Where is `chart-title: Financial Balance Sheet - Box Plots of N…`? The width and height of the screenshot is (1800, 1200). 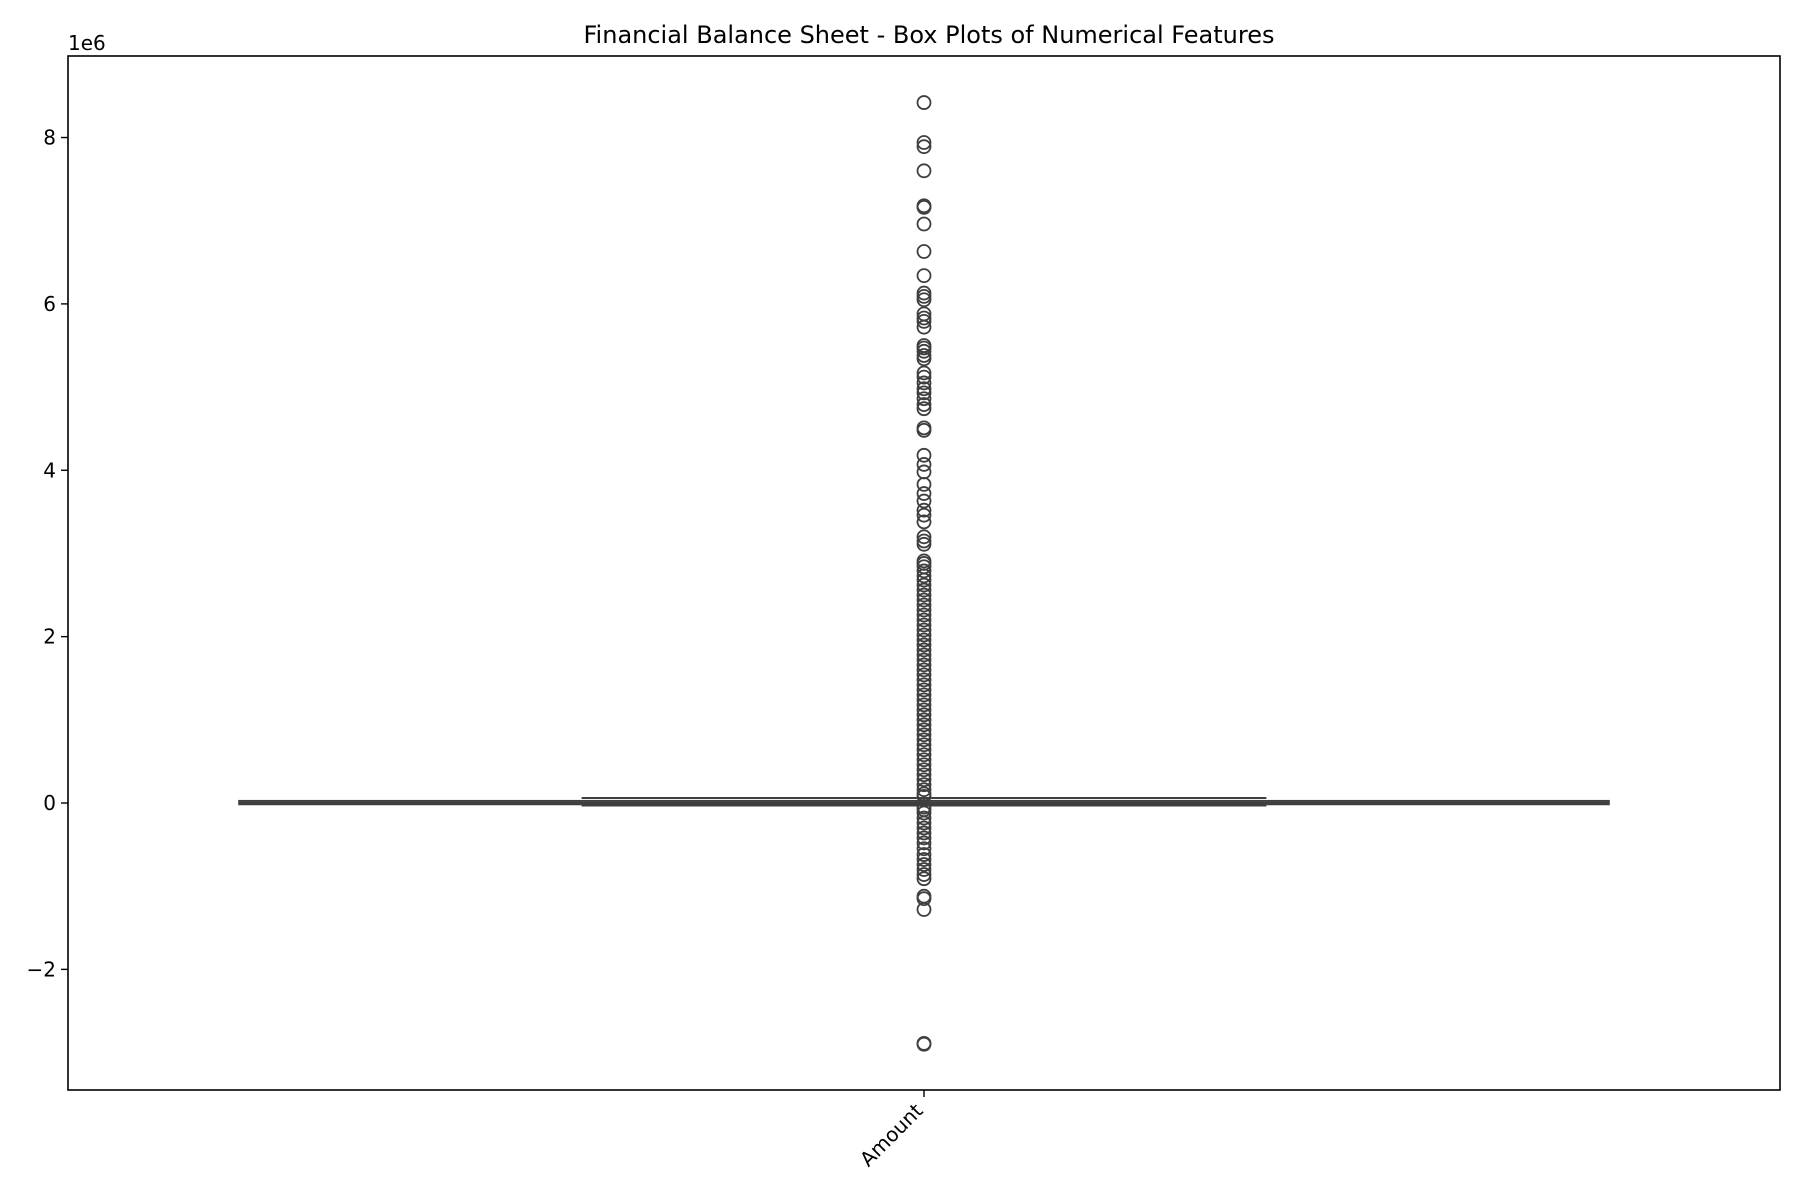
chart-title: Financial Balance Sheet - Box Plots of N… is located at coordinates (929, 35).